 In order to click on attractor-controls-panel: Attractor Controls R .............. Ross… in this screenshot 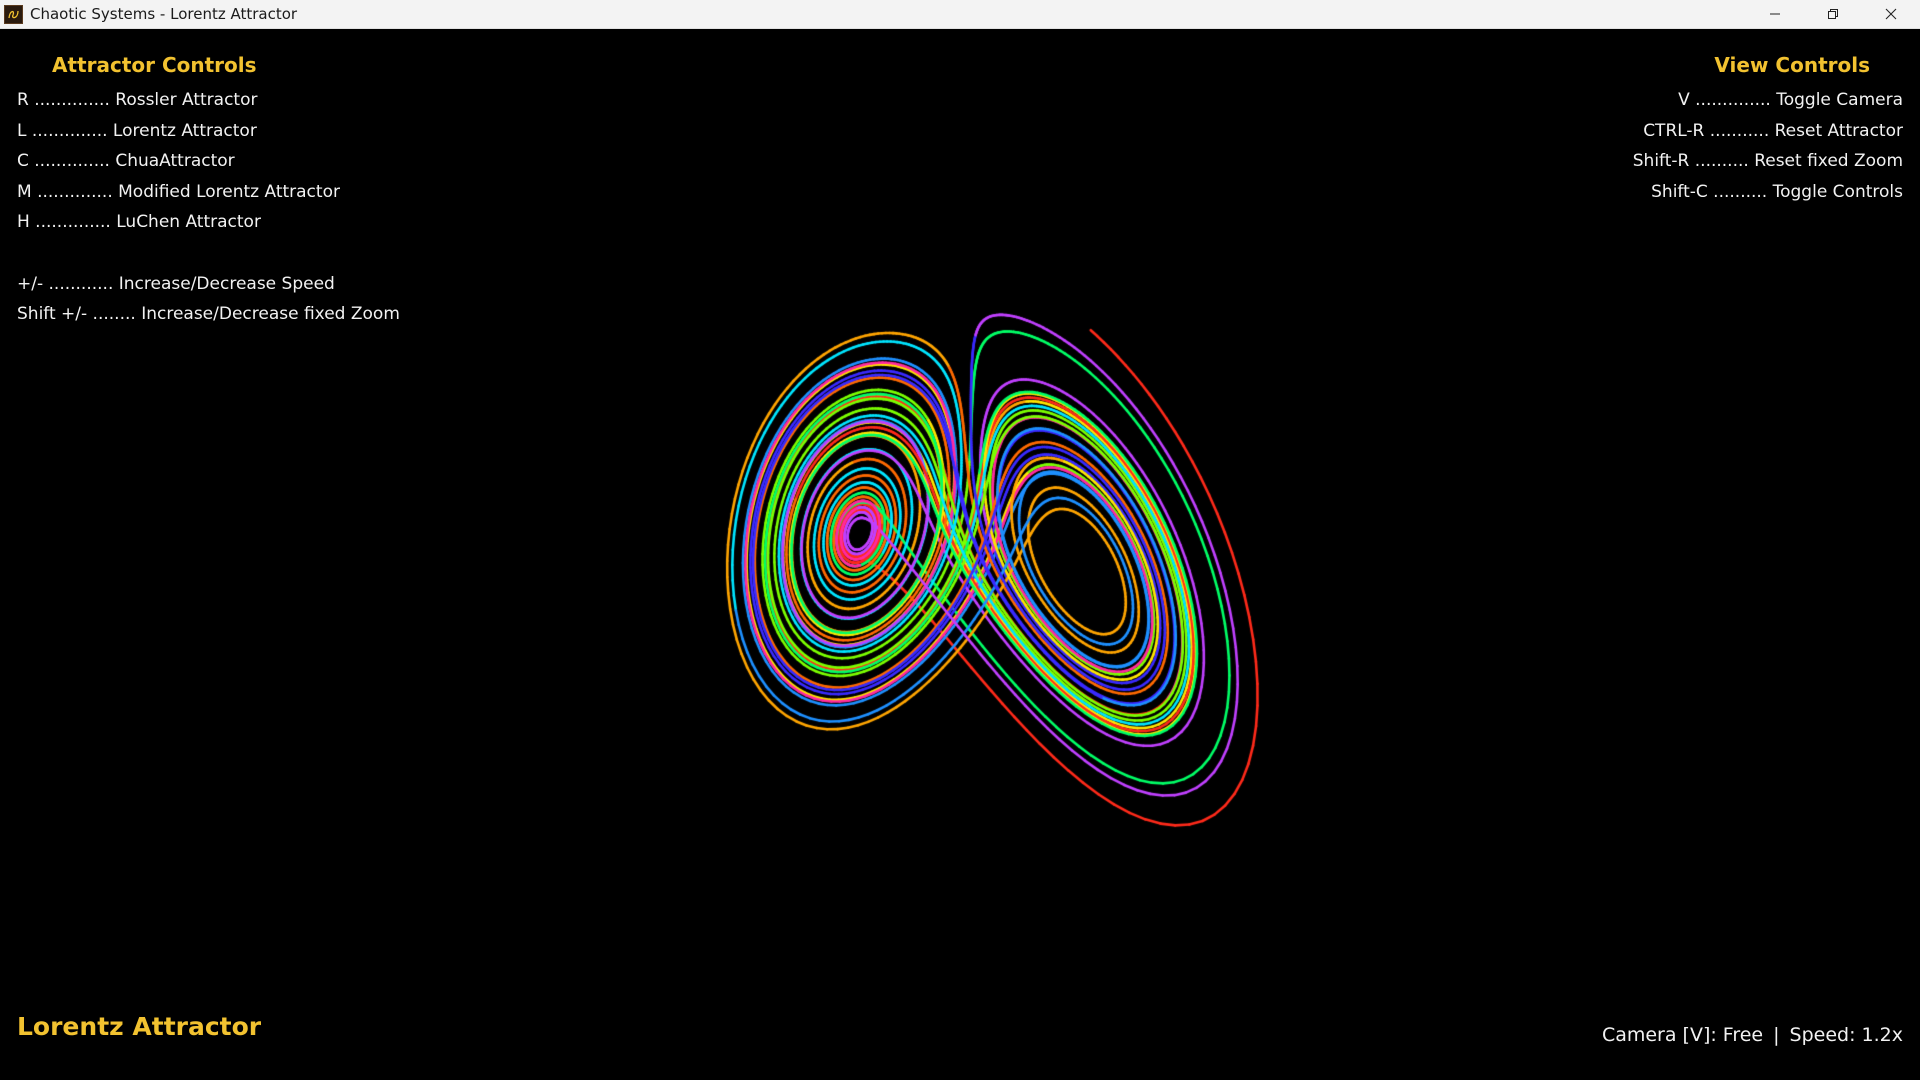, I will do `click(208, 190)`.